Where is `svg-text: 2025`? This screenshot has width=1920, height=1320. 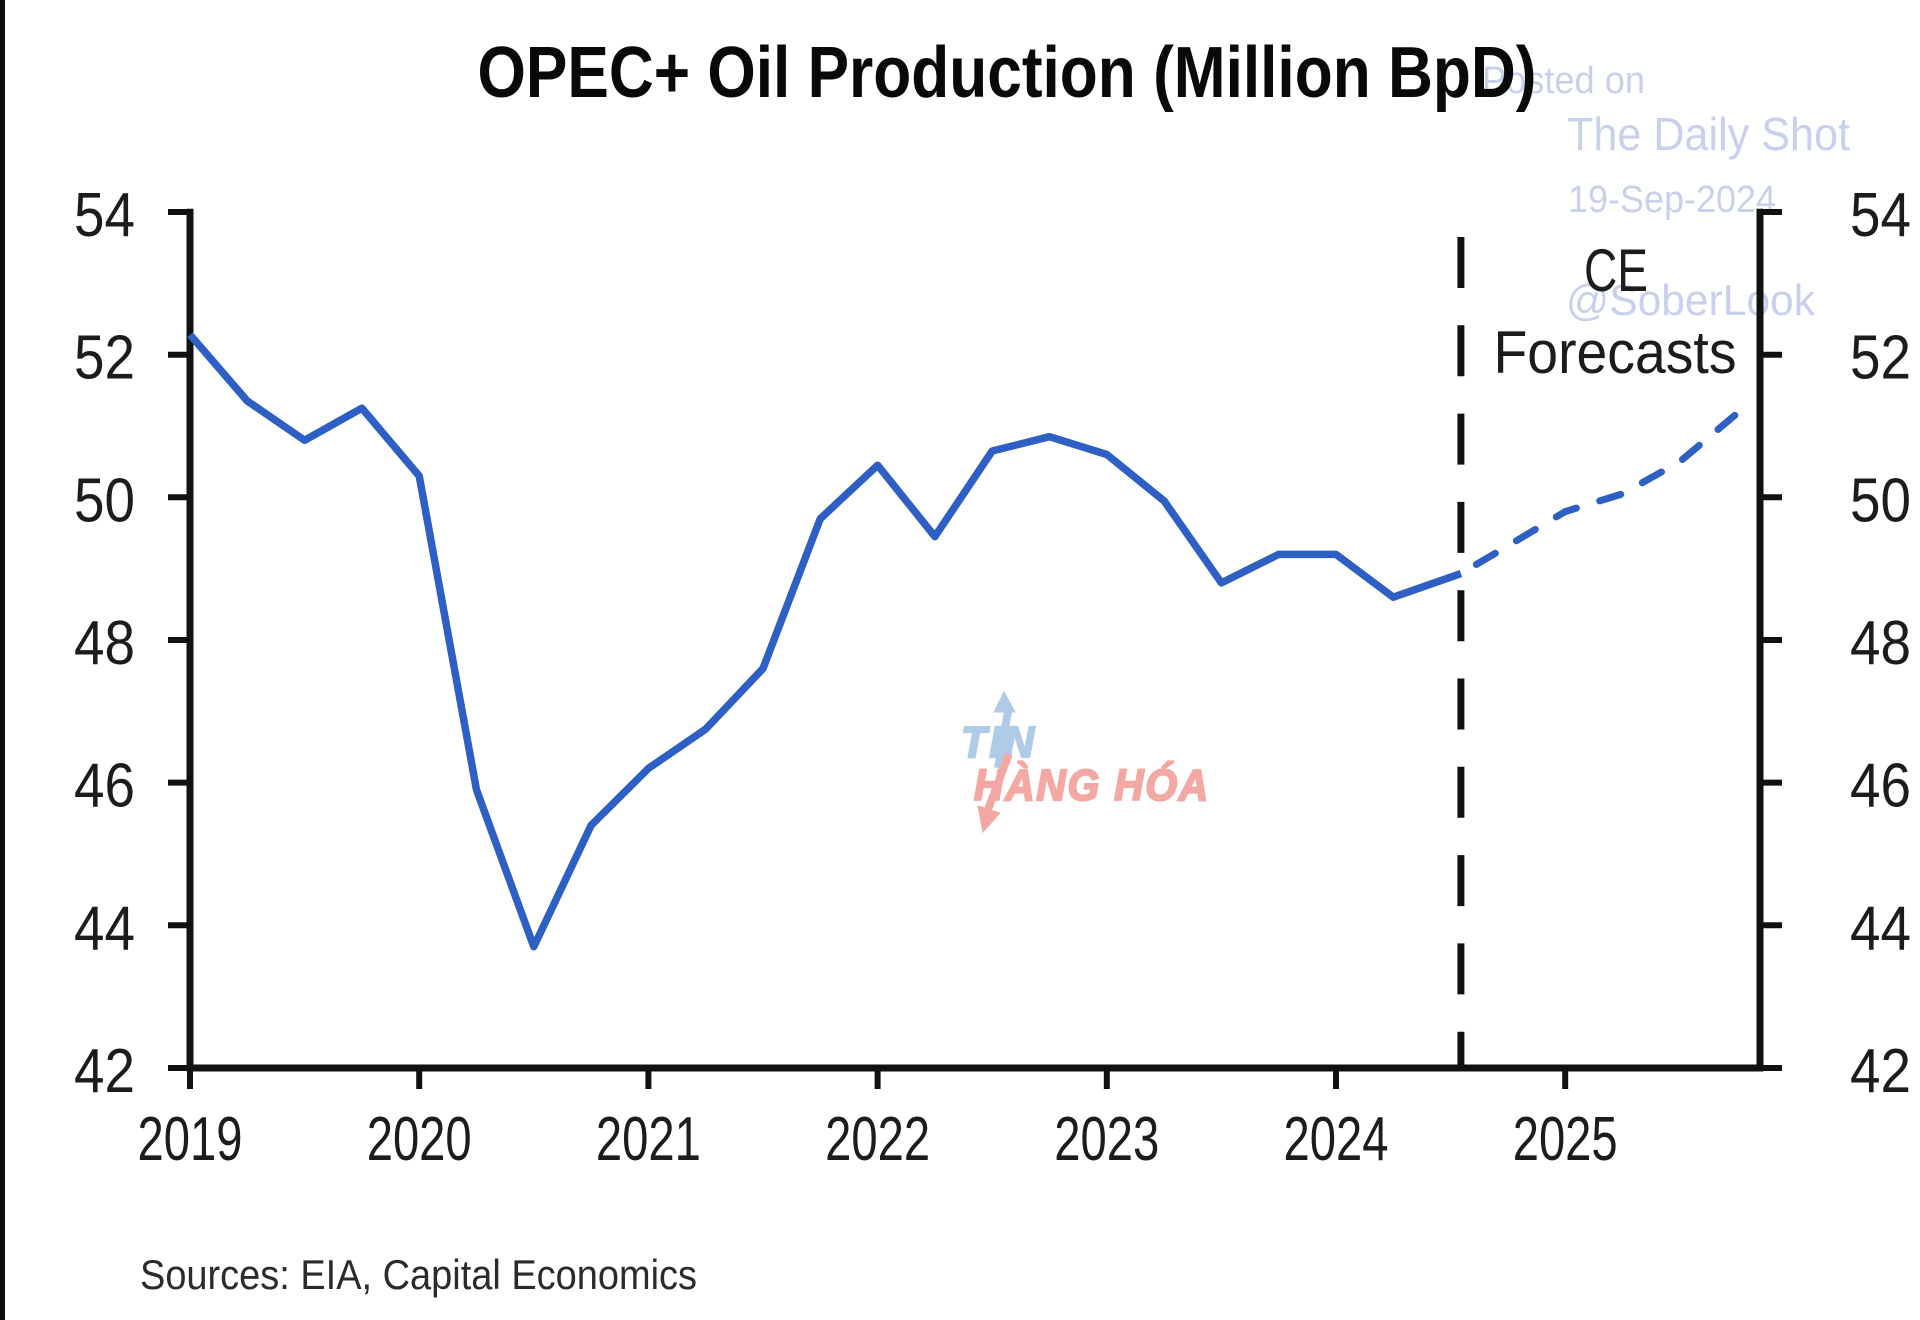
svg-text: 2025 is located at coordinates (1565, 1139).